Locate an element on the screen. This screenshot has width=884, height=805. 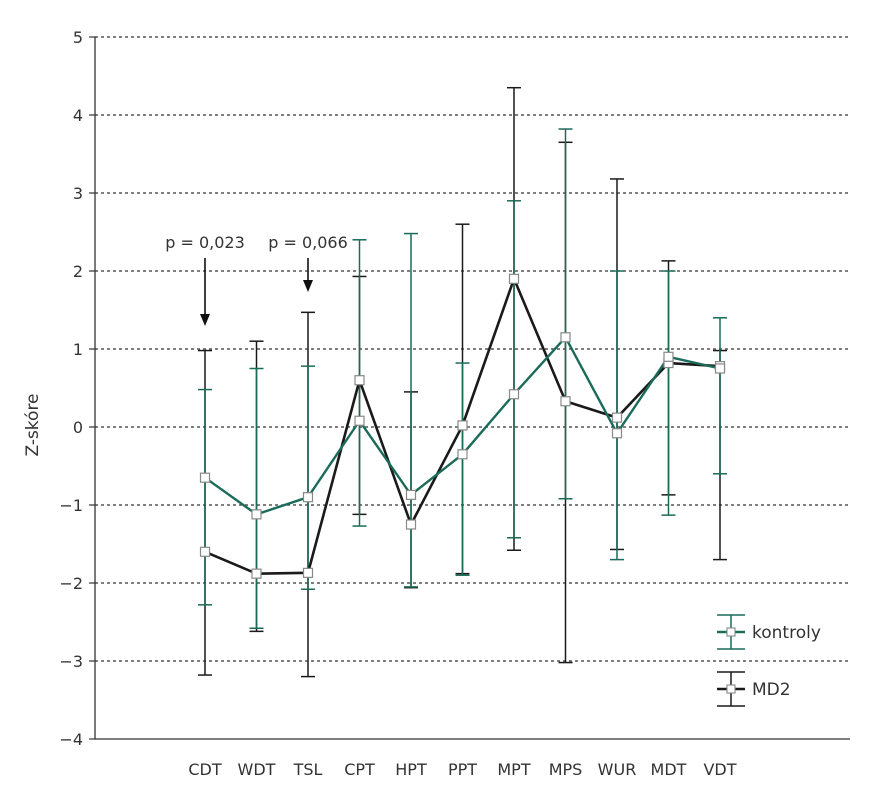
legend-item-kontroly: kontroly is located at coordinates (769, 632).